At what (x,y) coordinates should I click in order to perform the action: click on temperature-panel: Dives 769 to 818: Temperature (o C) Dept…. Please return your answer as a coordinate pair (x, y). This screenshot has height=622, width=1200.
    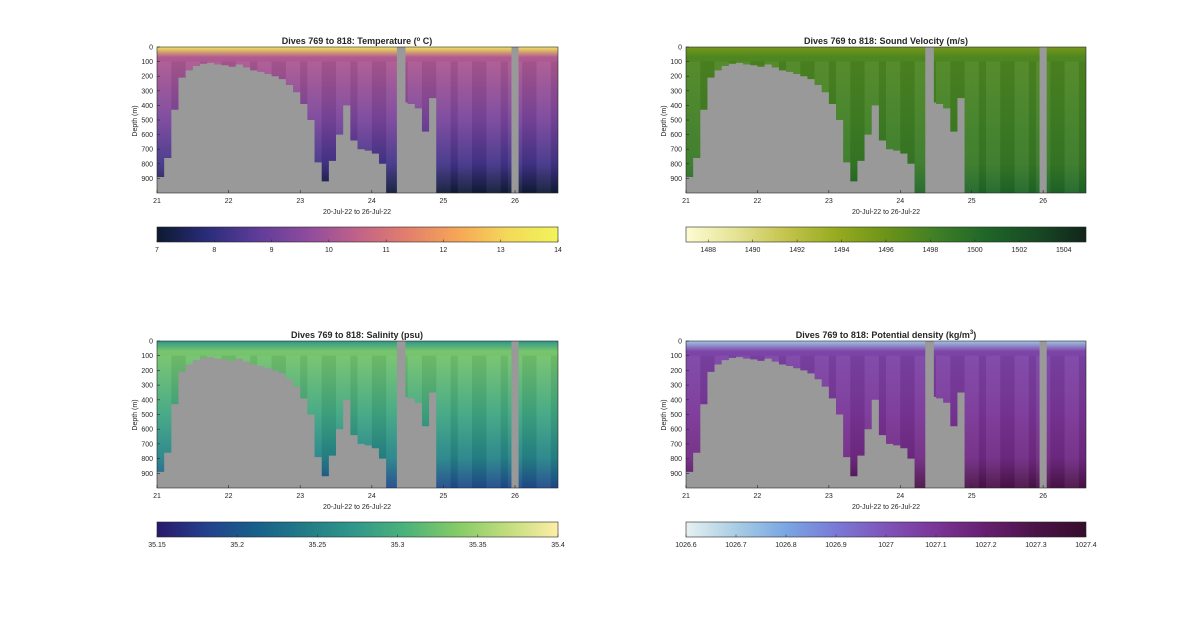
    Looking at the image, I should click on (347, 145).